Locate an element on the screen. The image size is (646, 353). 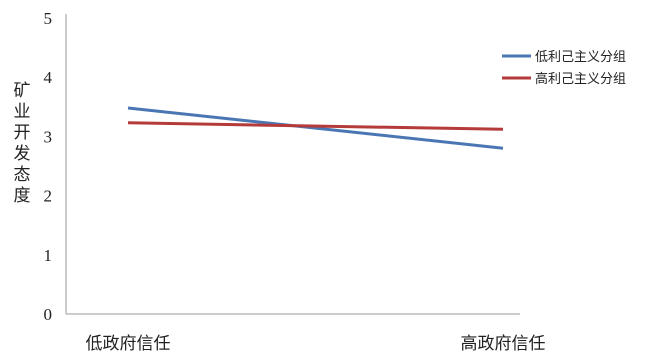
y-tick-label: 4 is located at coordinates (48, 77).